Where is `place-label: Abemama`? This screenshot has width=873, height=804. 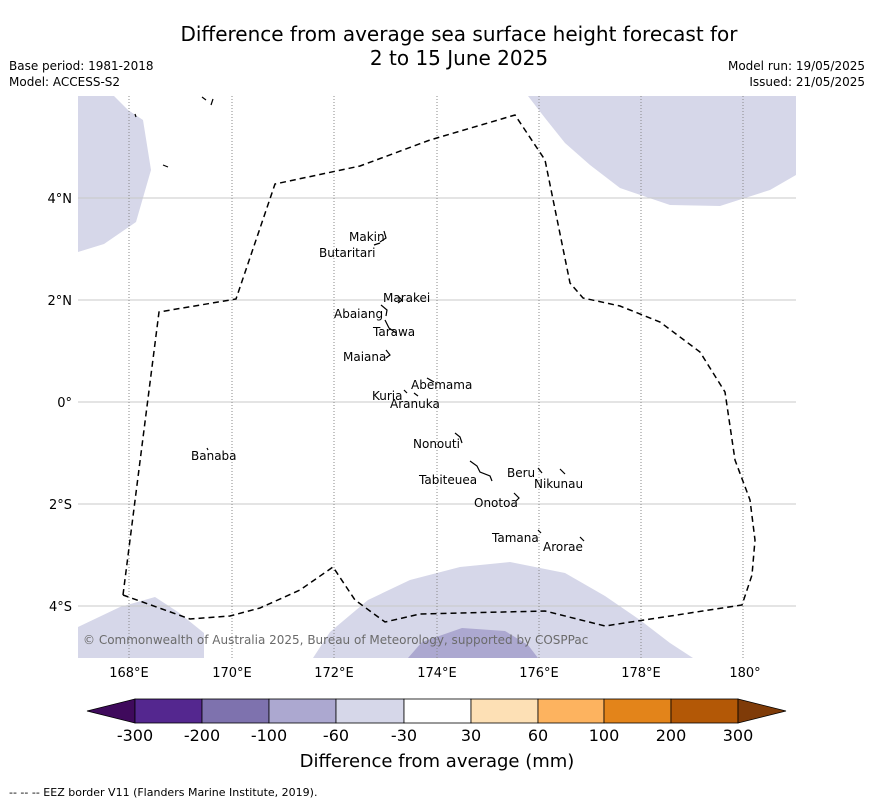 place-label: Abemama is located at coordinates (441, 385).